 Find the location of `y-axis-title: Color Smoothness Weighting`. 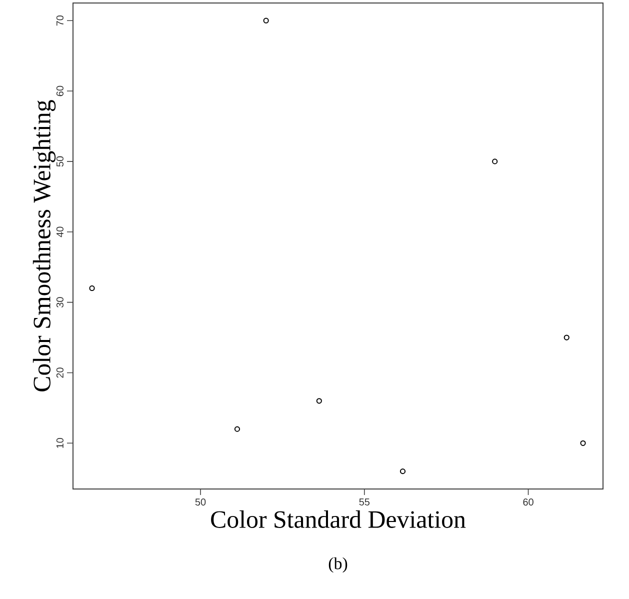

y-axis-title: Color Smoothness Weighting is located at coordinates (44, 246).